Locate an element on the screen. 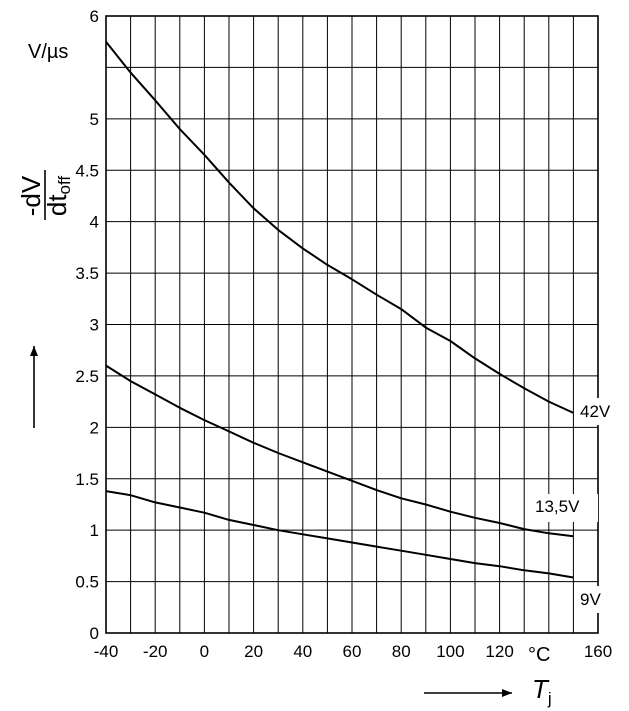 Image resolution: width=629 pixels, height=711 pixels. x-tick-label: 120 is located at coordinates (499, 651).